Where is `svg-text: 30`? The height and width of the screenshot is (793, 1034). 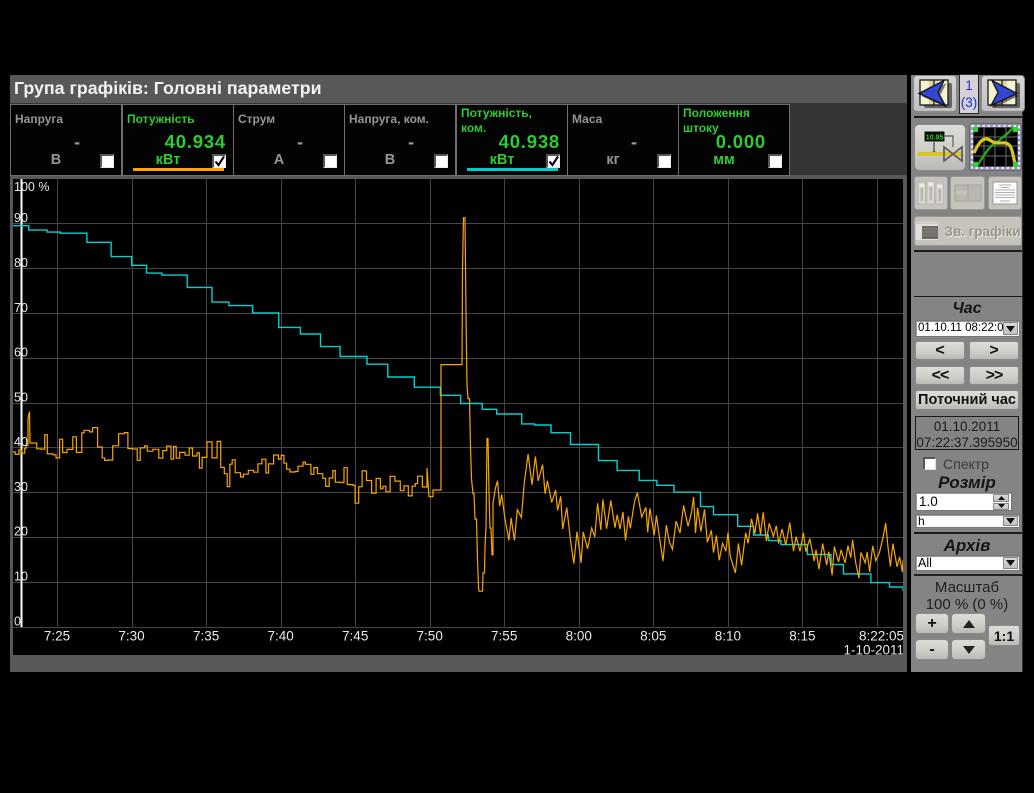
svg-text: 30 is located at coordinates (21, 487).